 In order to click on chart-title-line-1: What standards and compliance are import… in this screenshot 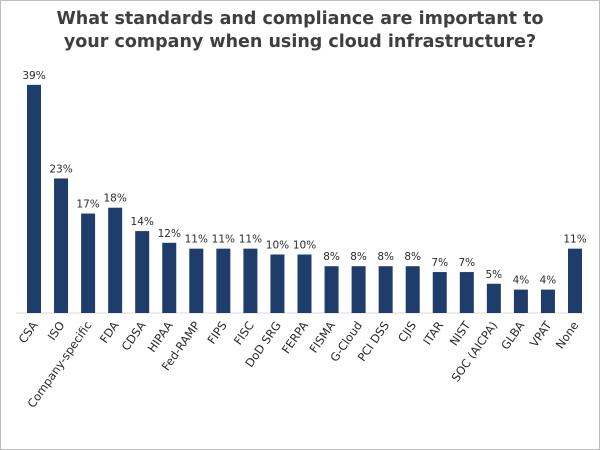, I will do `click(300, 19)`.